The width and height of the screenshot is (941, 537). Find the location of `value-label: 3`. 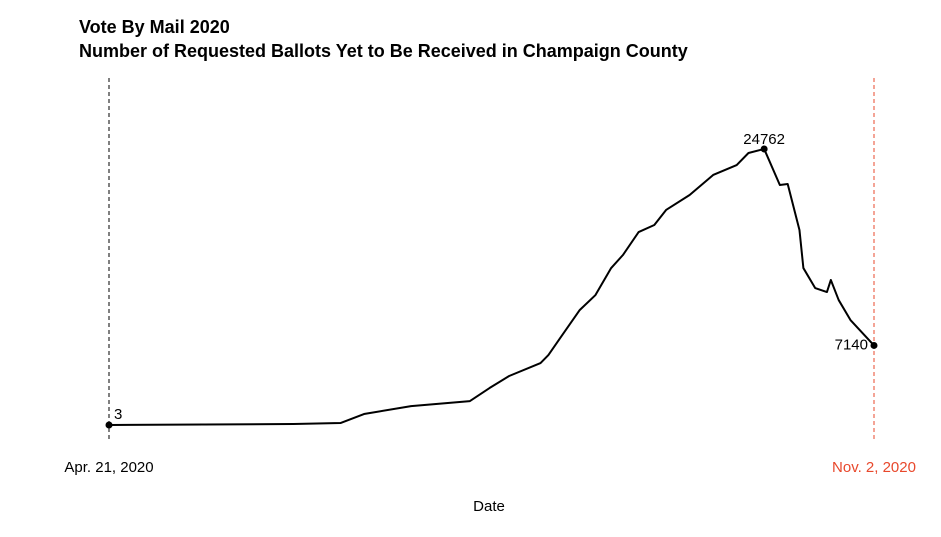

value-label: 3 is located at coordinates (118, 414).